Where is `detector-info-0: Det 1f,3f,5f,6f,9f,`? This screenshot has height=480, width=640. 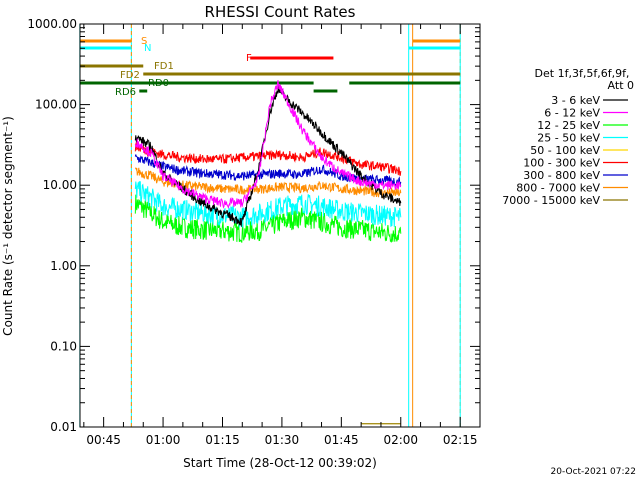
detector-info-0: Det 1f,3f,5f,6f,9f, is located at coordinates (582, 73).